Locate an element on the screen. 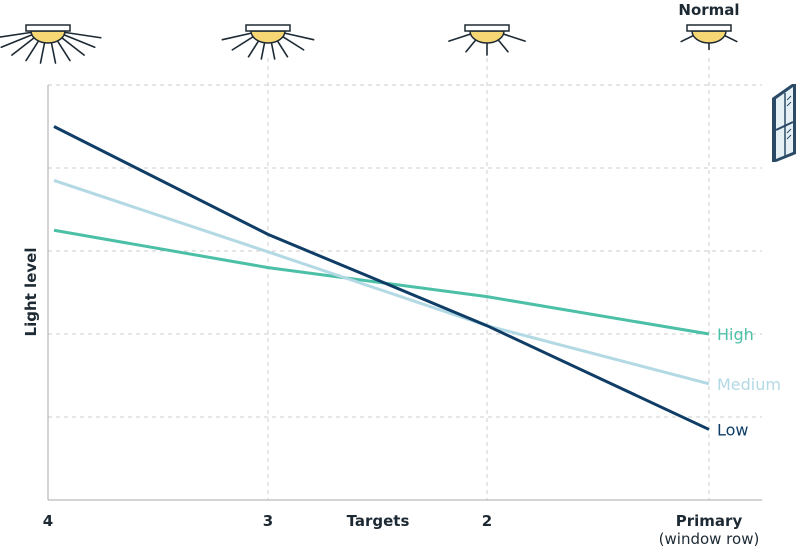 The height and width of the screenshot is (552, 800). x-tick-label: 2 is located at coordinates (487, 521).